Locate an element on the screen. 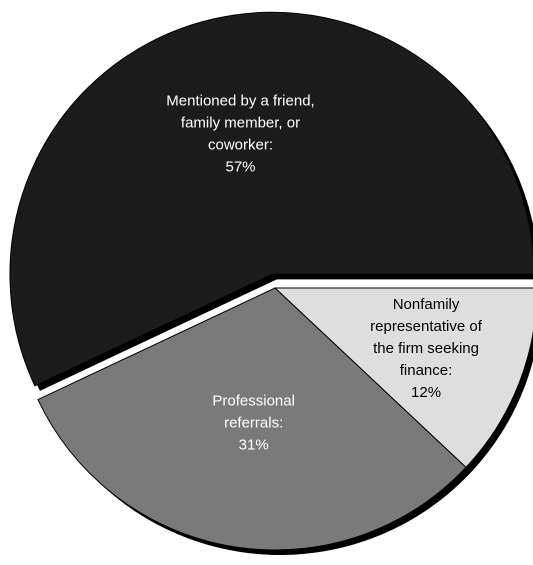  pie-slice-label-line: representative of is located at coordinates (426, 326).